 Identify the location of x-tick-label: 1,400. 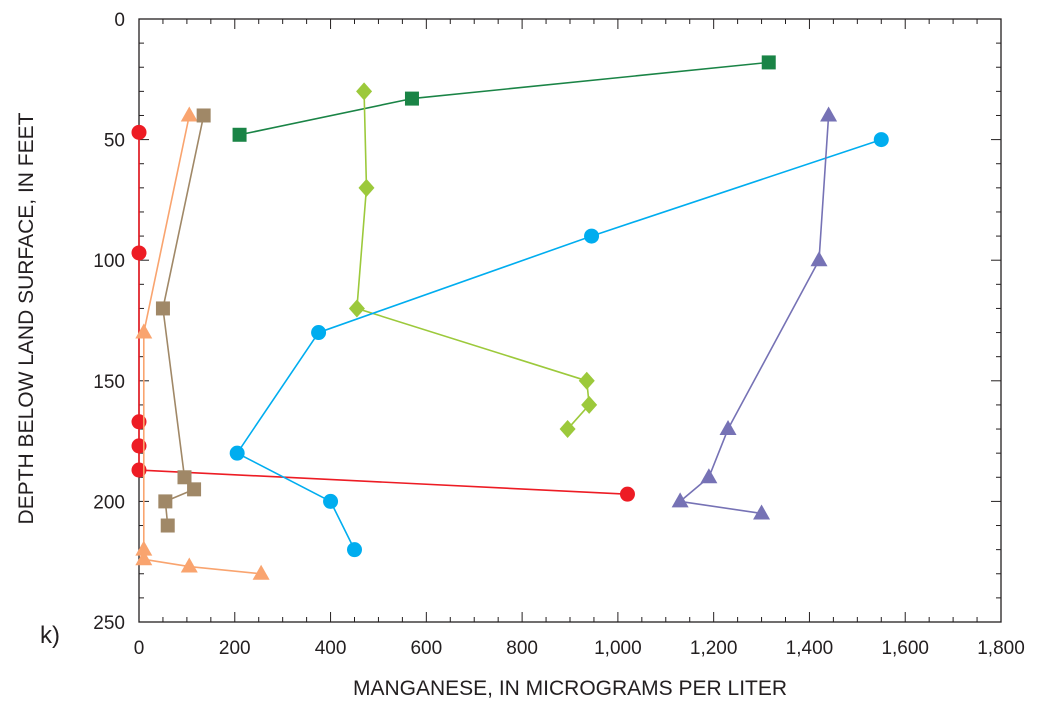
(810, 648).